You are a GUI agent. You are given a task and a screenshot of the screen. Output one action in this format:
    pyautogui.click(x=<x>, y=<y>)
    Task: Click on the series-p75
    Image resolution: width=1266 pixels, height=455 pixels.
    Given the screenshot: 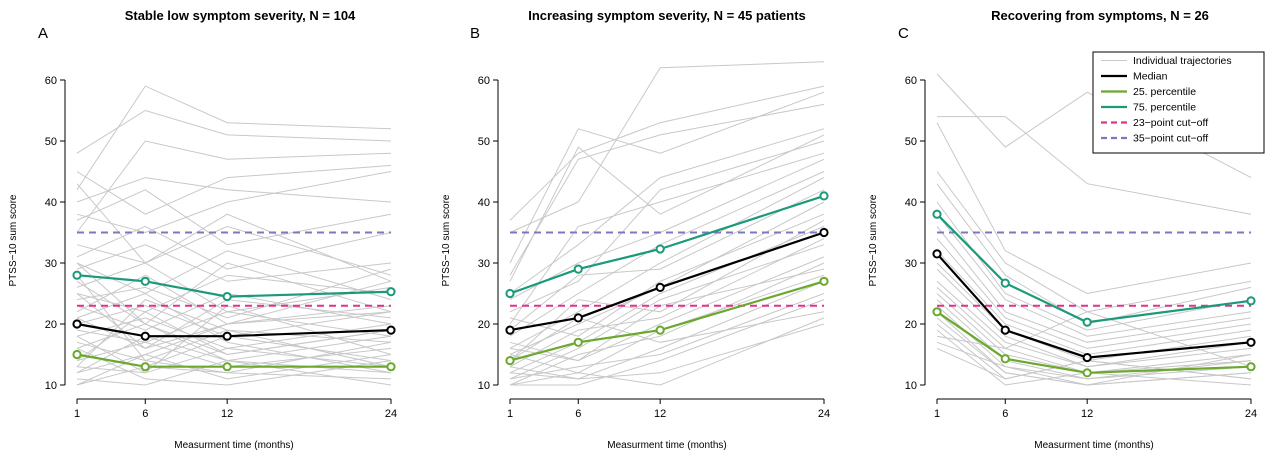 What is the action you would take?
    pyautogui.click(x=667, y=245)
    